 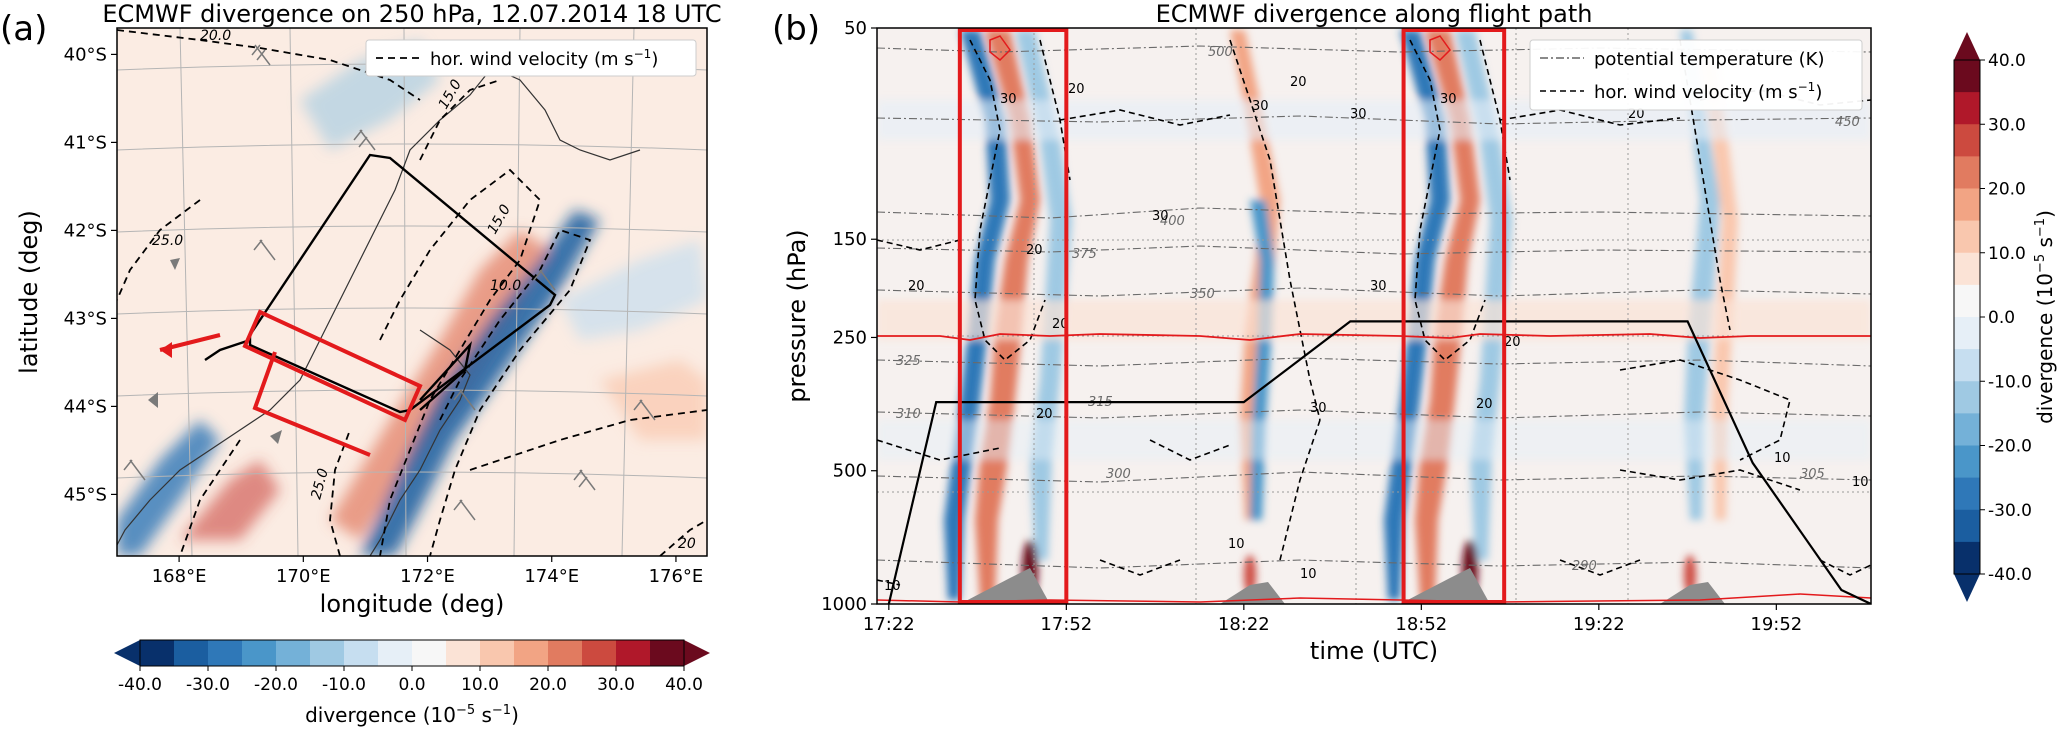 What do you see at coordinates (548, 685) in the screenshot?
I see `hcbar-tick-label: 20.0` at bounding box center [548, 685].